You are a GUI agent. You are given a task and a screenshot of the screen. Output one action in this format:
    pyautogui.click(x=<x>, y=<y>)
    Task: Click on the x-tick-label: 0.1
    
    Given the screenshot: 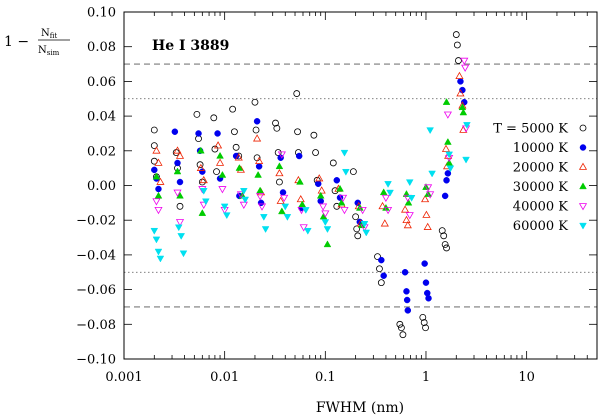 What is the action you would take?
    pyautogui.click(x=325, y=377)
    